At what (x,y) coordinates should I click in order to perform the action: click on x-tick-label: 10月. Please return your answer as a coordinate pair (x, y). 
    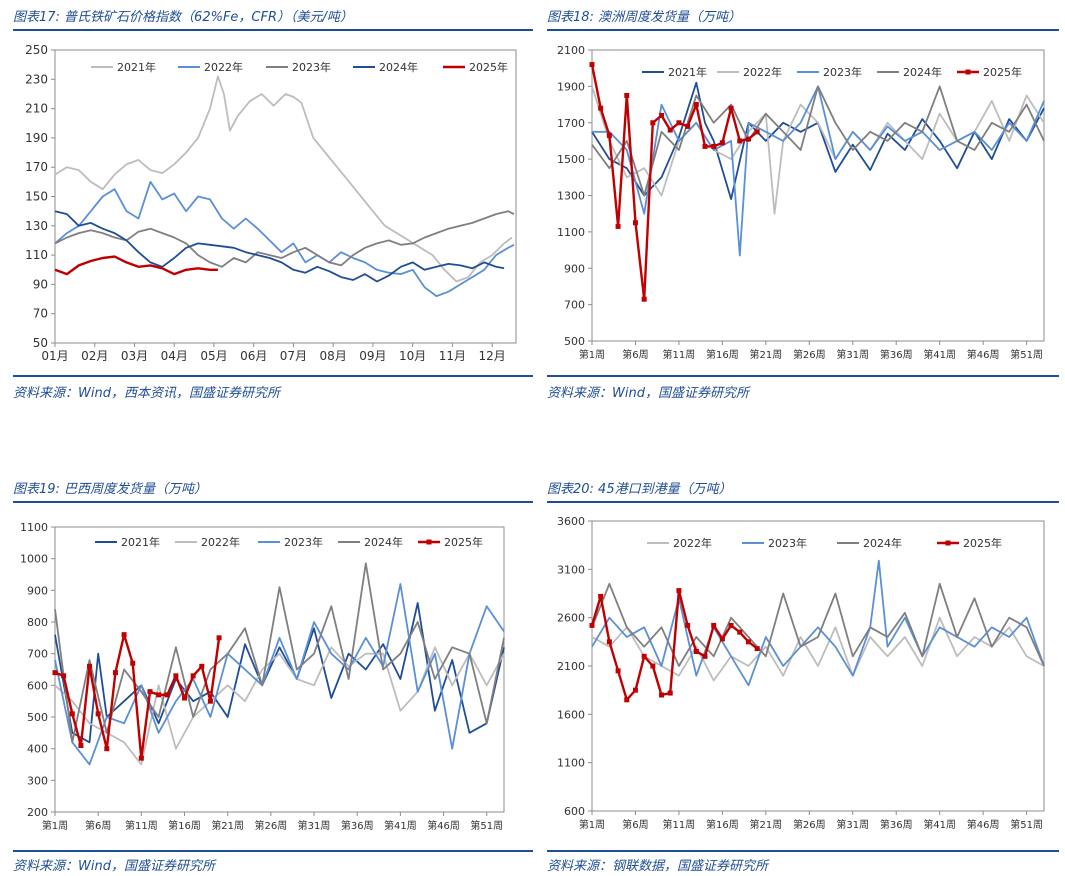
    Looking at the image, I should click on (412, 356).